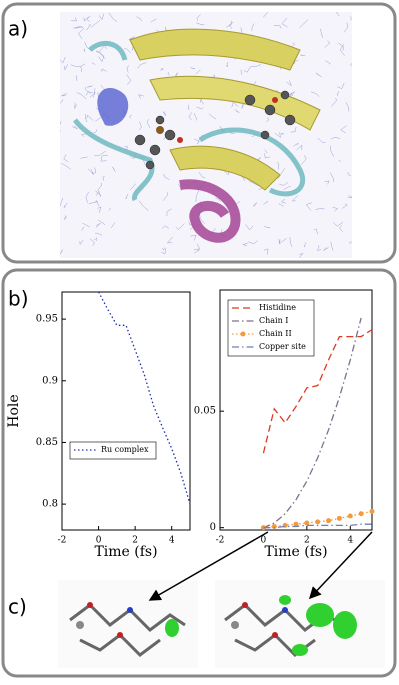 The height and width of the screenshot is (685, 399). I want to click on legend-marker, so click(243, 334).